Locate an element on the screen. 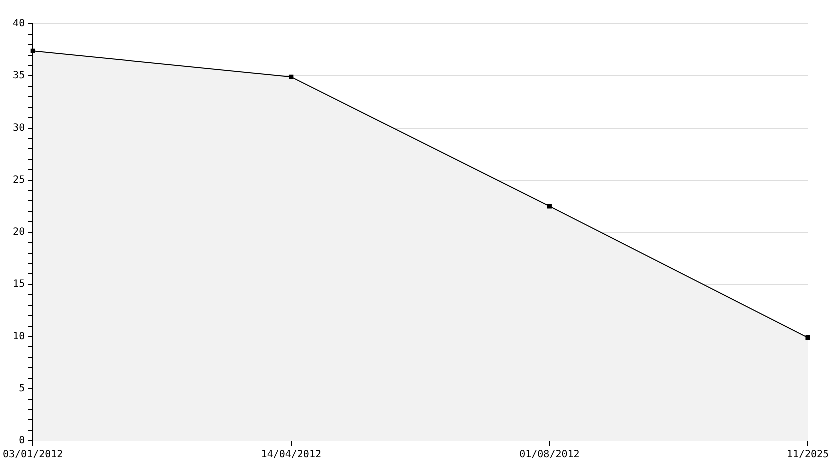 Image resolution: width=834 pixels, height=468 pixels. x-tick-label: 14/04/2012 is located at coordinates (291, 455).